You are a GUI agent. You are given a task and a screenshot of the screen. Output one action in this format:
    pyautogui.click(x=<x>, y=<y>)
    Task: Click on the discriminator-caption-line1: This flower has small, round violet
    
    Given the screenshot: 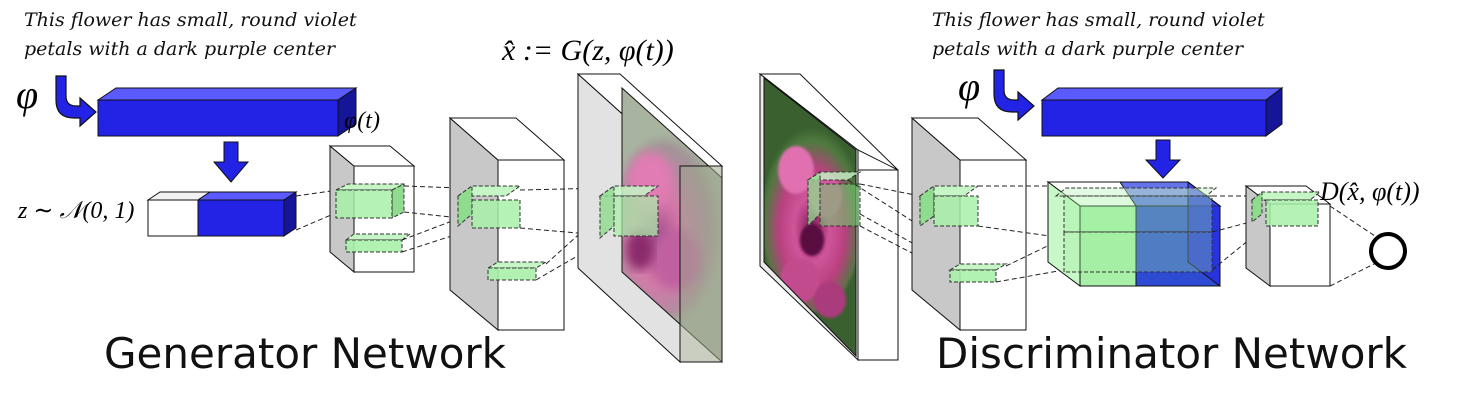 What is the action you would take?
    pyautogui.click(x=1098, y=20)
    